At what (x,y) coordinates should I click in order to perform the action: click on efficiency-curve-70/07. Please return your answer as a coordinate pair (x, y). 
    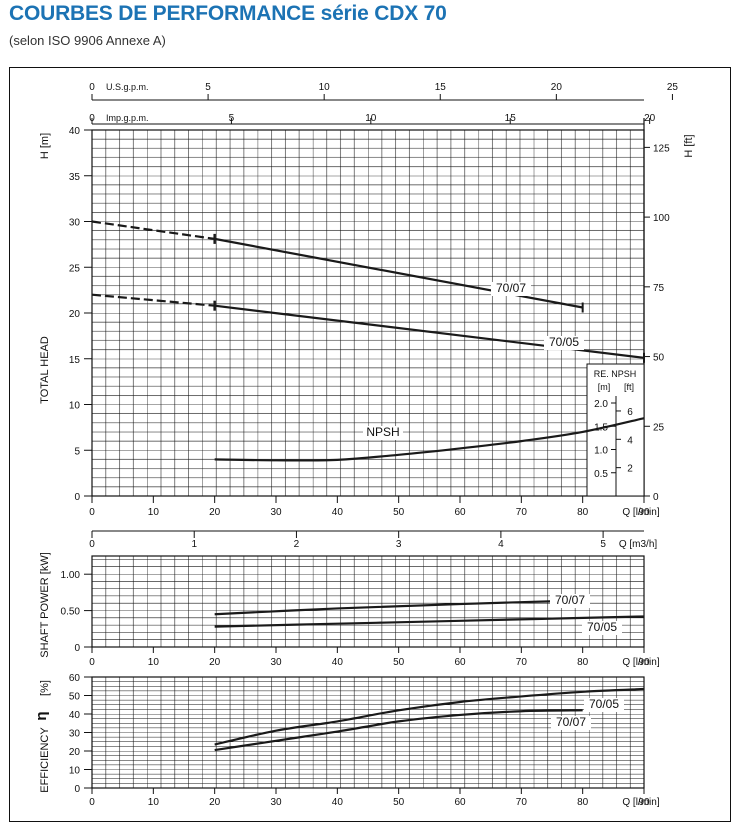
    Looking at the image, I should click on (398, 730).